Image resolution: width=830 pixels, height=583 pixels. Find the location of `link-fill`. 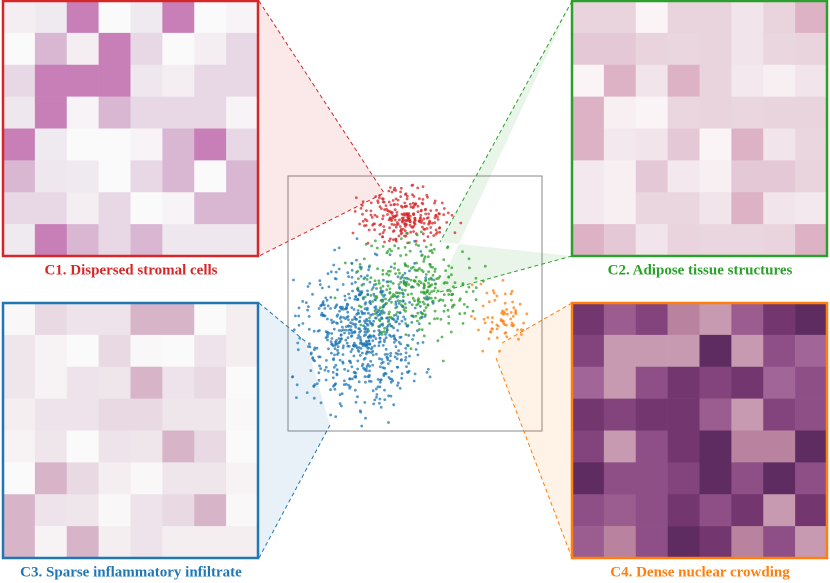

link-fill is located at coordinates (321, 128).